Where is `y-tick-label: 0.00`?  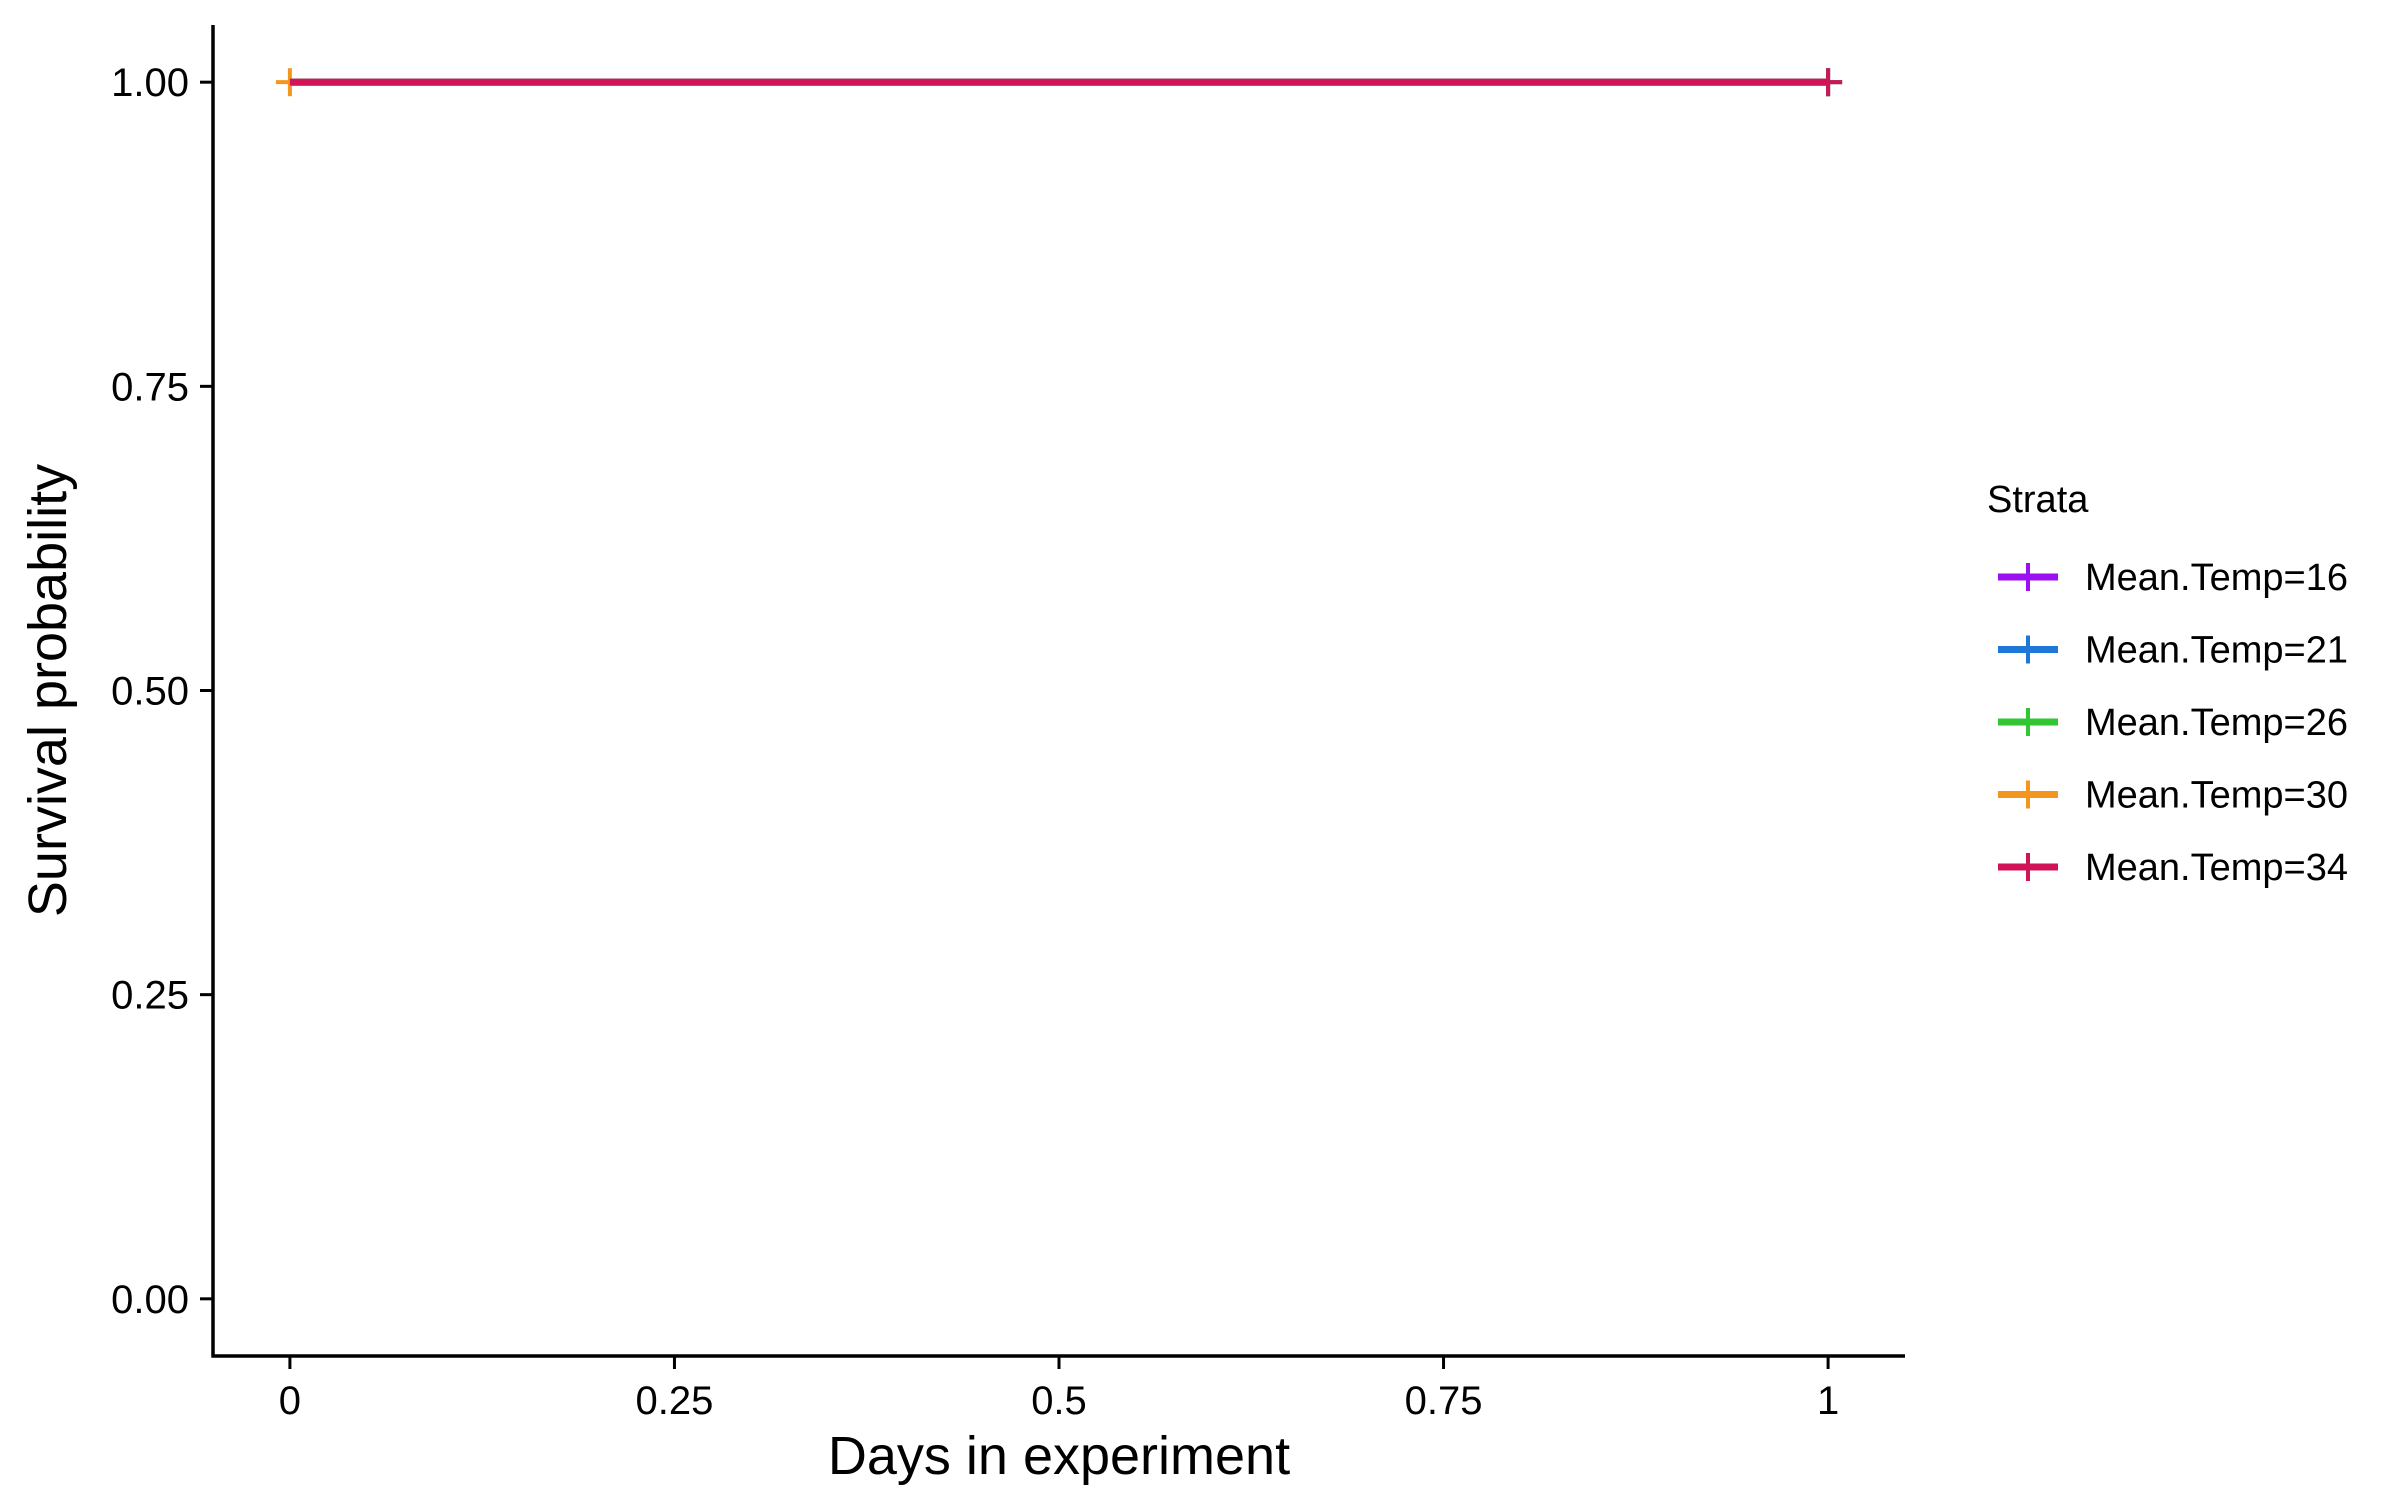
y-tick-label: 0.00 is located at coordinates (150, 1300).